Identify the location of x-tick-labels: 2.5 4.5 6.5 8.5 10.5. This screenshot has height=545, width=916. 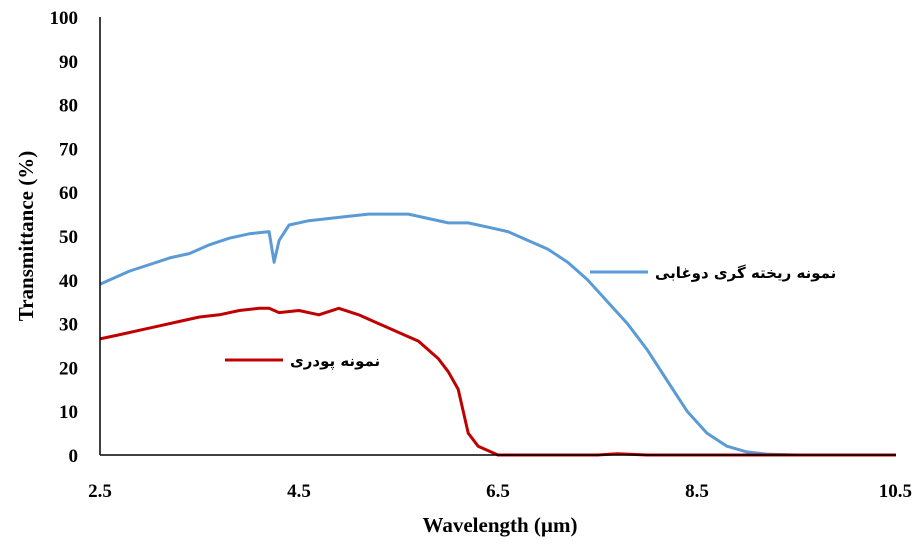
(500, 491).